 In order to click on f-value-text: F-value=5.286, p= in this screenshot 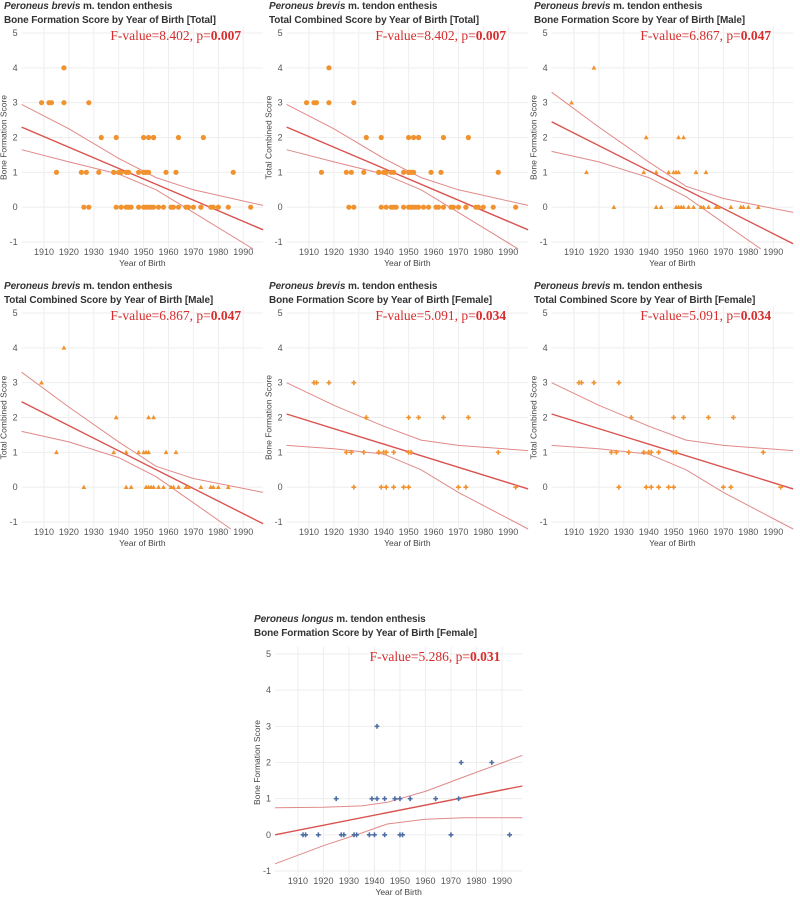, I will do `click(420, 656)`.